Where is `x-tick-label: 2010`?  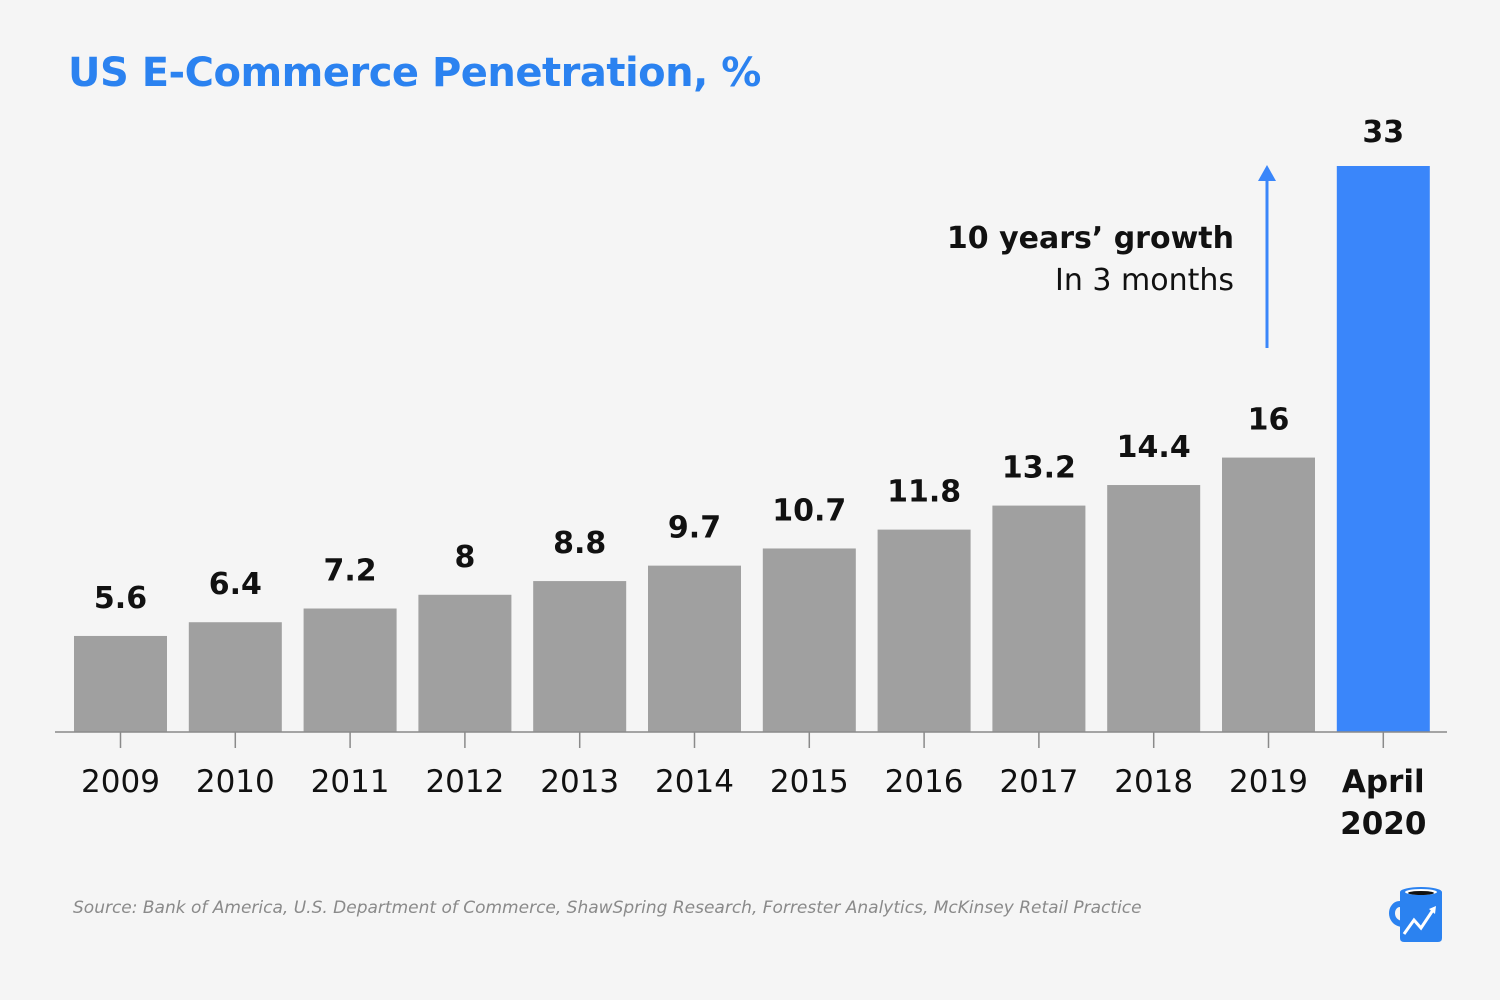 x-tick-label: 2010 is located at coordinates (235, 782).